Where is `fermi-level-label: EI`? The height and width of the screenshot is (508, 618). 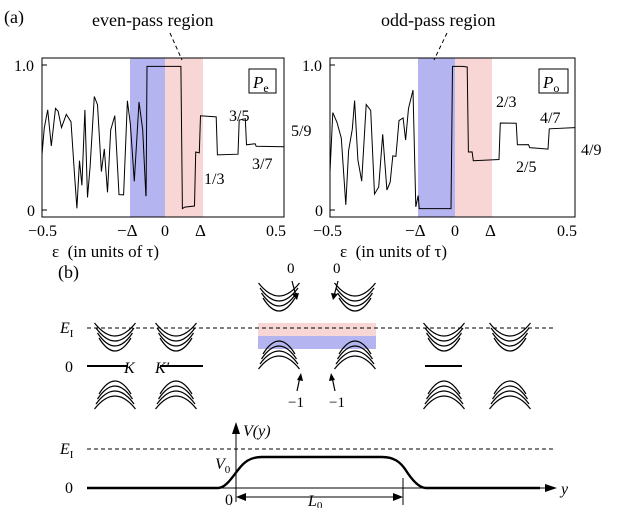
fermi-level-label: EI is located at coordinates (66, 330).